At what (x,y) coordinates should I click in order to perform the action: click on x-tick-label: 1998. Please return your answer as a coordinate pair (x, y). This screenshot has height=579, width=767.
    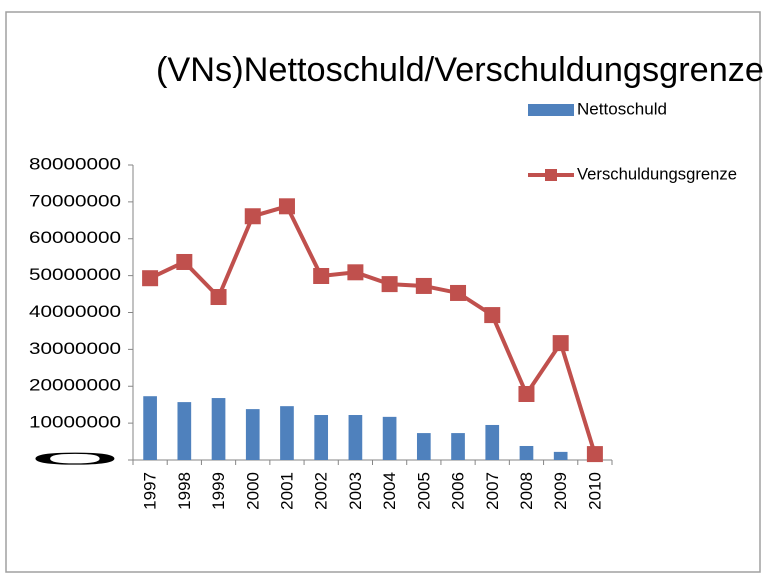
    Looking at the image, I should click on (184, 491).